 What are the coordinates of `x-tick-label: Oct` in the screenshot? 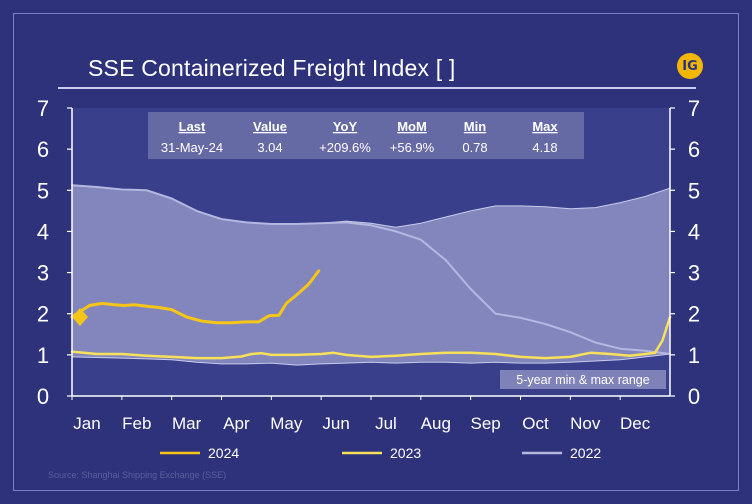 It's located at (535, 423).